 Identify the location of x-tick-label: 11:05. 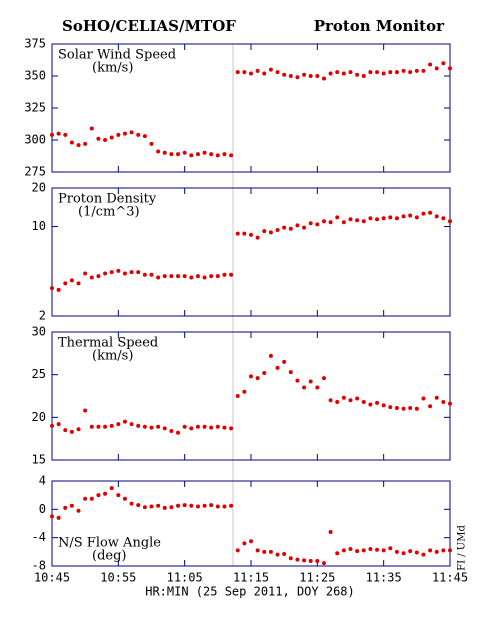
(185, 578).